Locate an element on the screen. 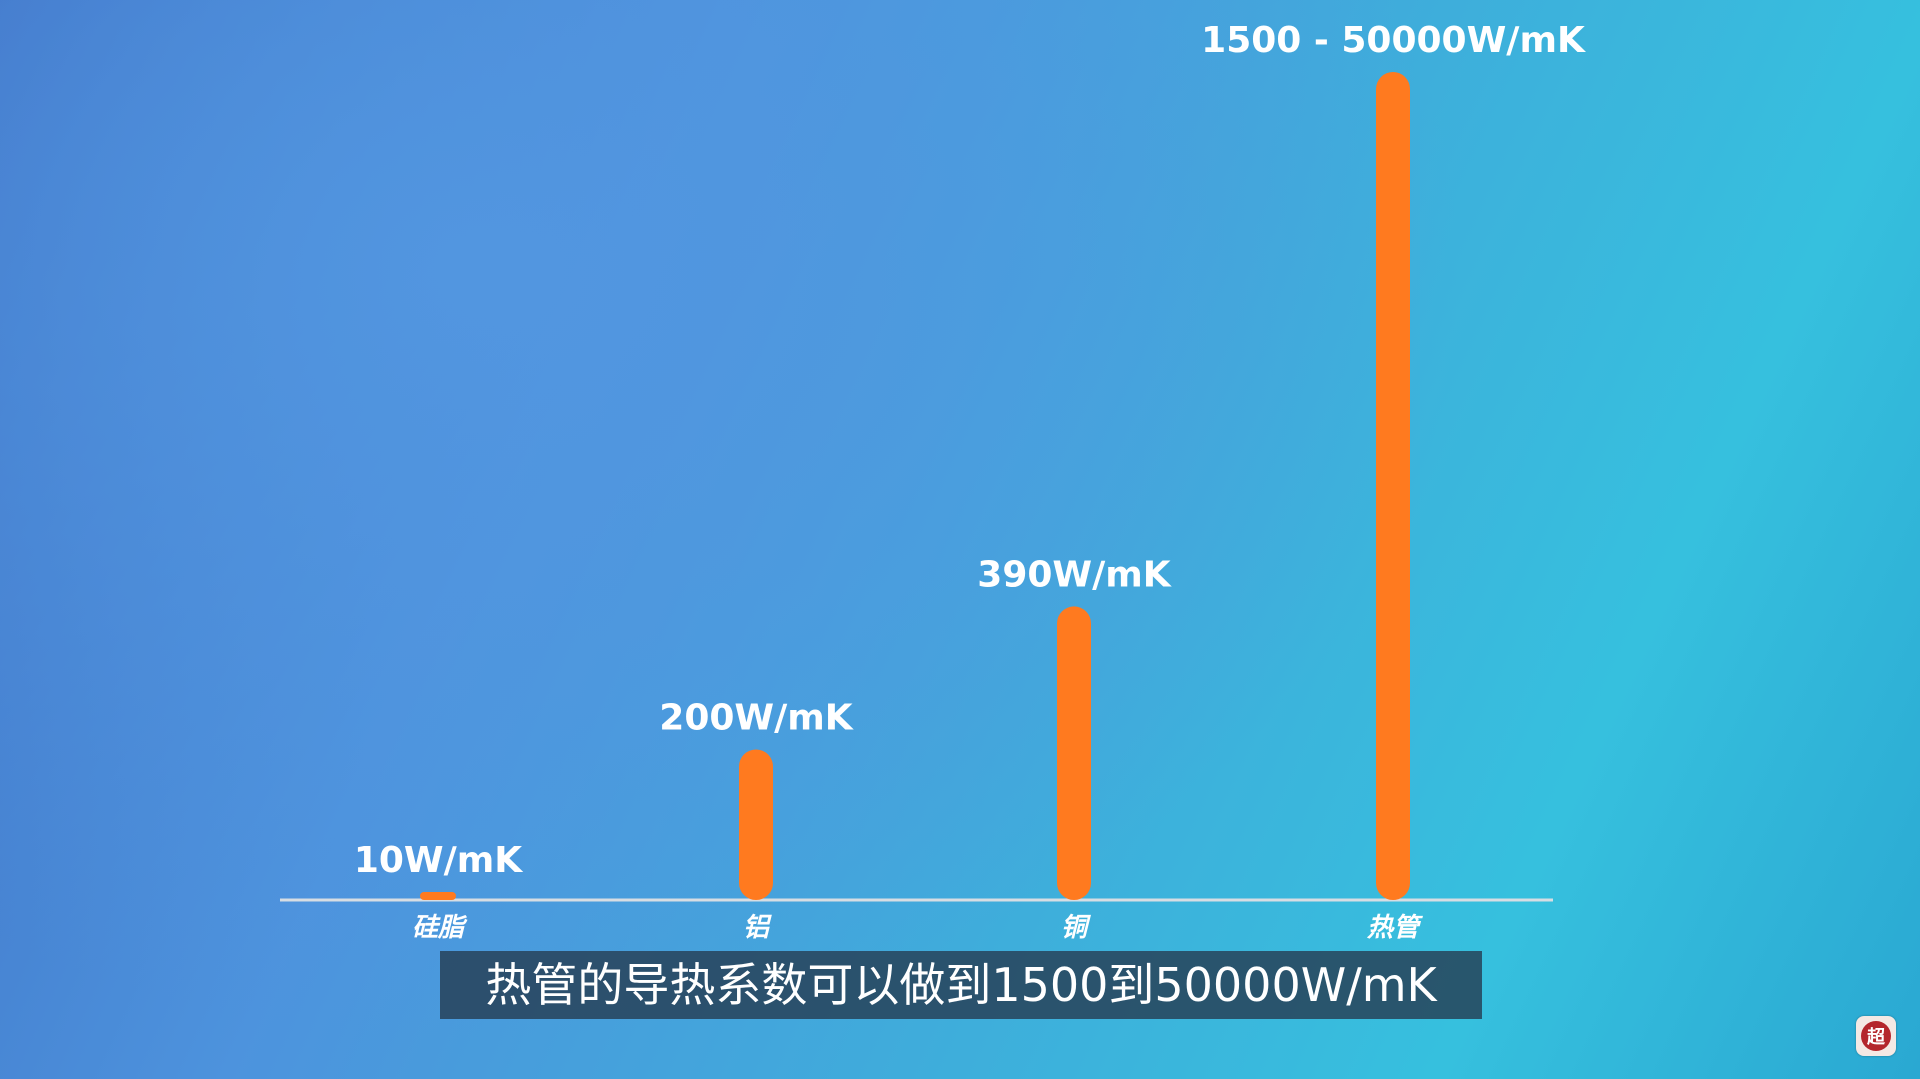  subtitle-caption: 热管的导热系数可以做到1500到50000W/mK is located at coordinates (961, 985).